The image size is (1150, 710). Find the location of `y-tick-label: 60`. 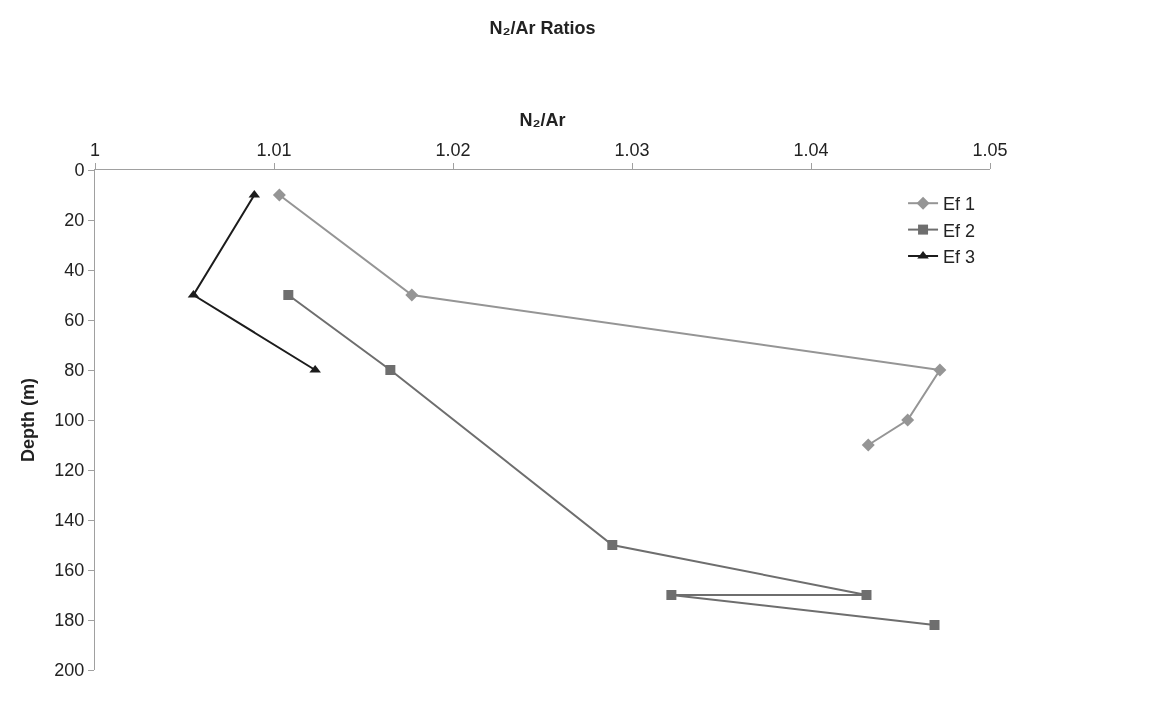

y-tick-label: 60 is located at coordinates (74, 320).